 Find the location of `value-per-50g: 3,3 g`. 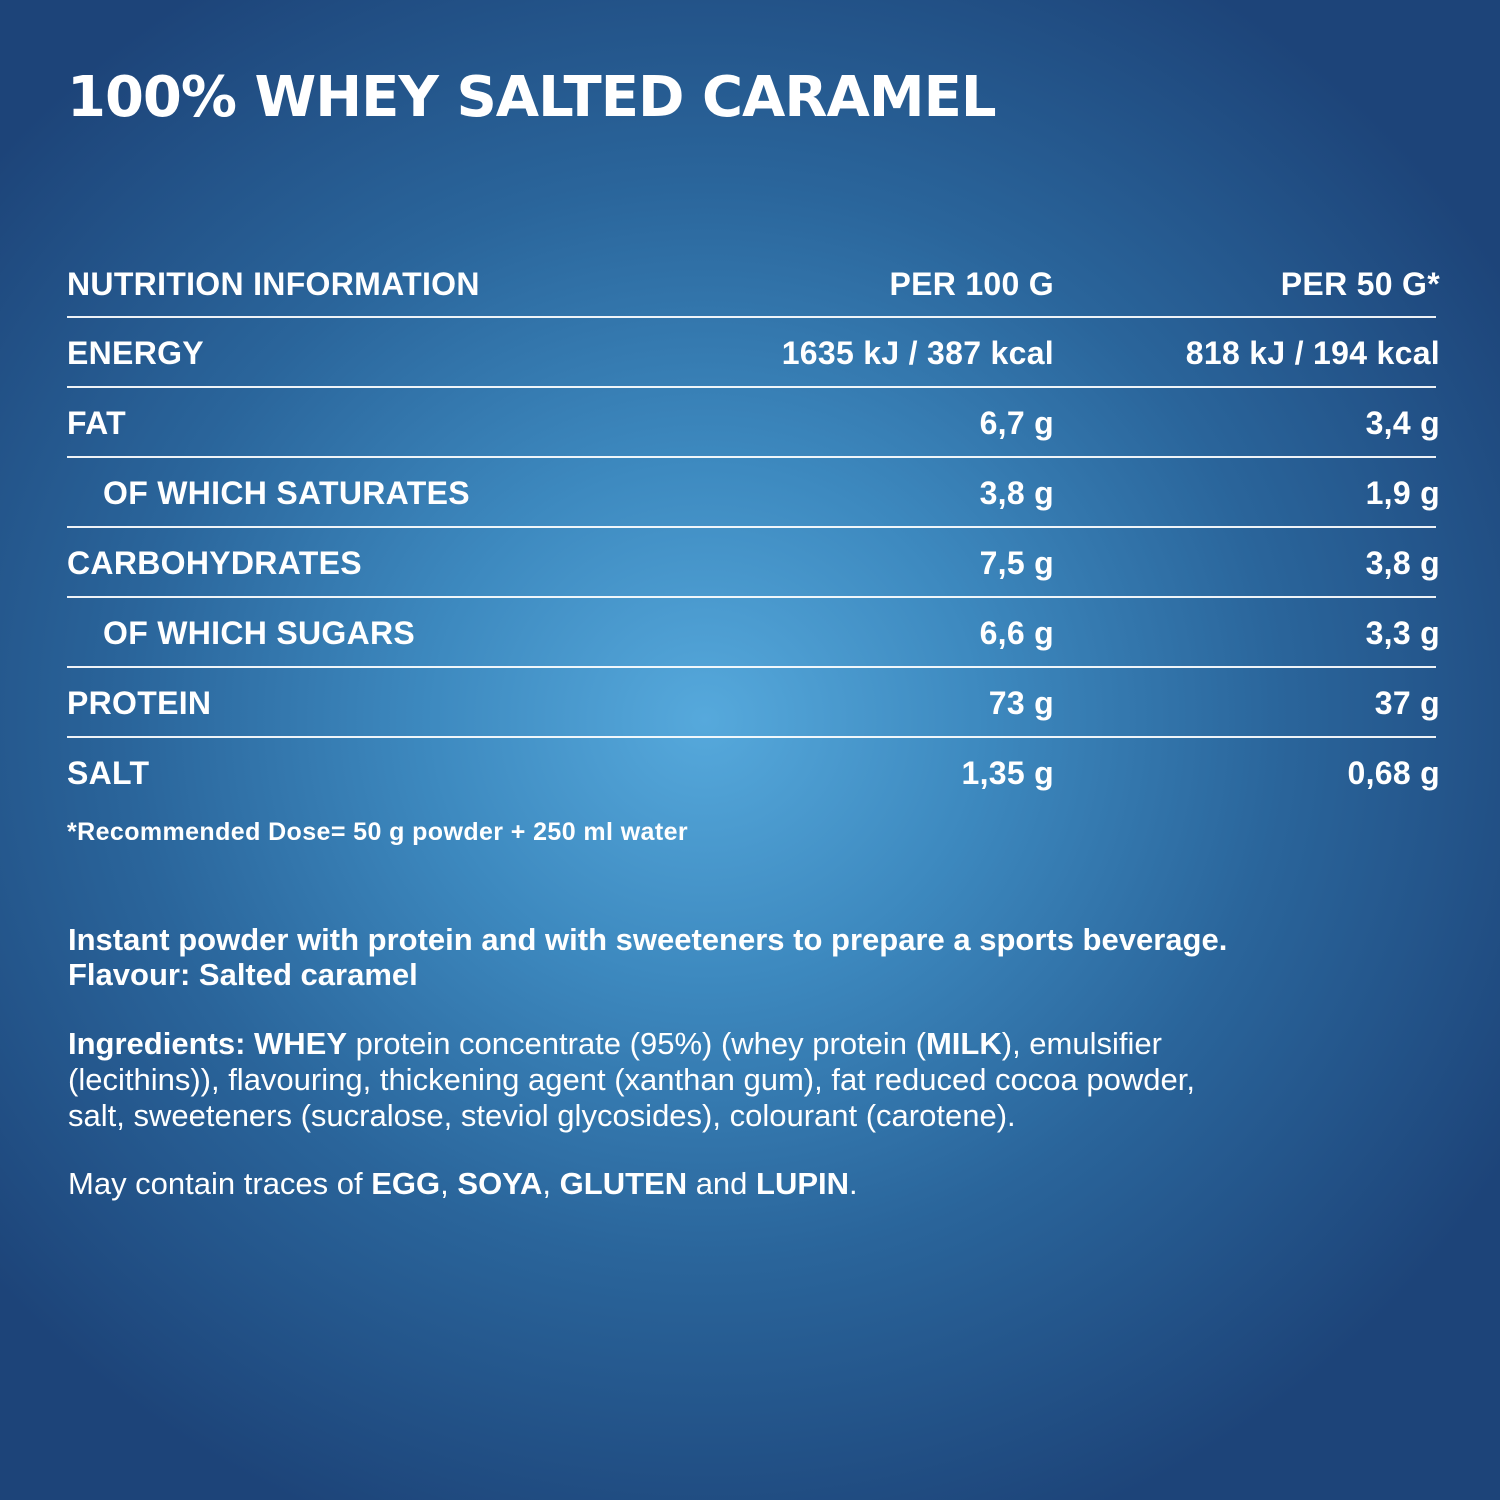

value-per-50g: 3,3 g is located at coordinates (1402, 632).